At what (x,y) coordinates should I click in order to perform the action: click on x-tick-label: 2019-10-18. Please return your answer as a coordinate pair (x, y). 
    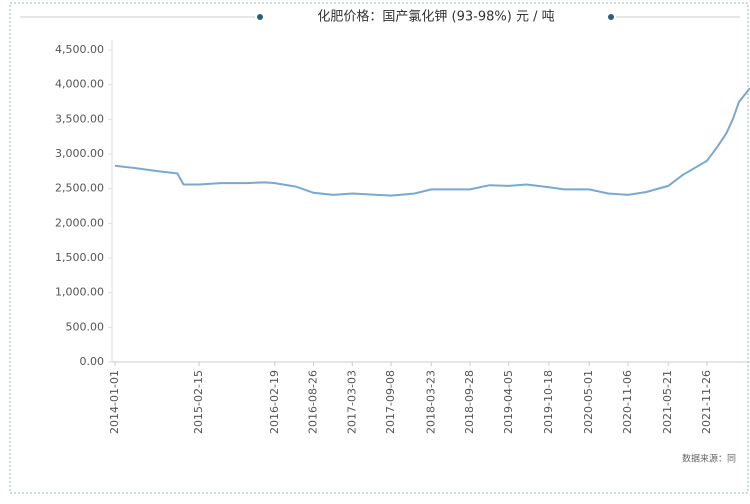
    Looking at the image, I should click on (548, 402).